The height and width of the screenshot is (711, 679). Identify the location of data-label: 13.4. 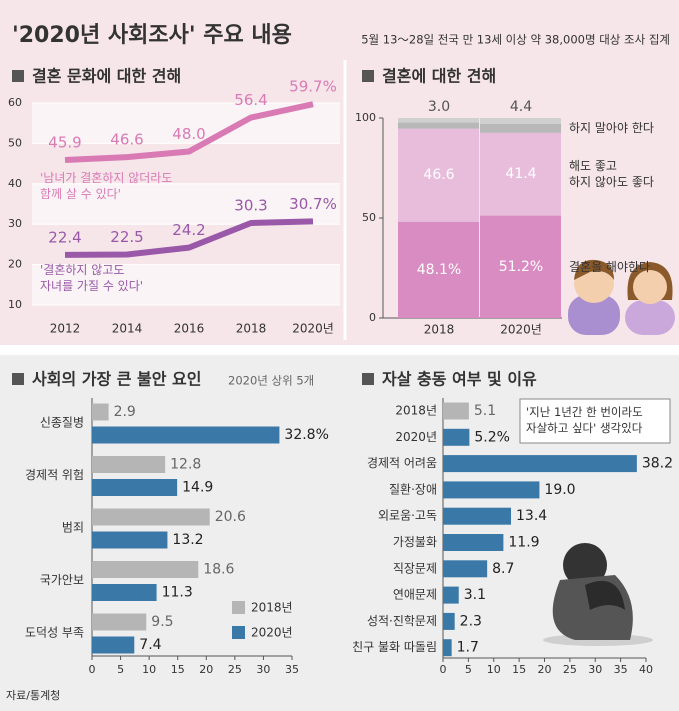
(531, 516).